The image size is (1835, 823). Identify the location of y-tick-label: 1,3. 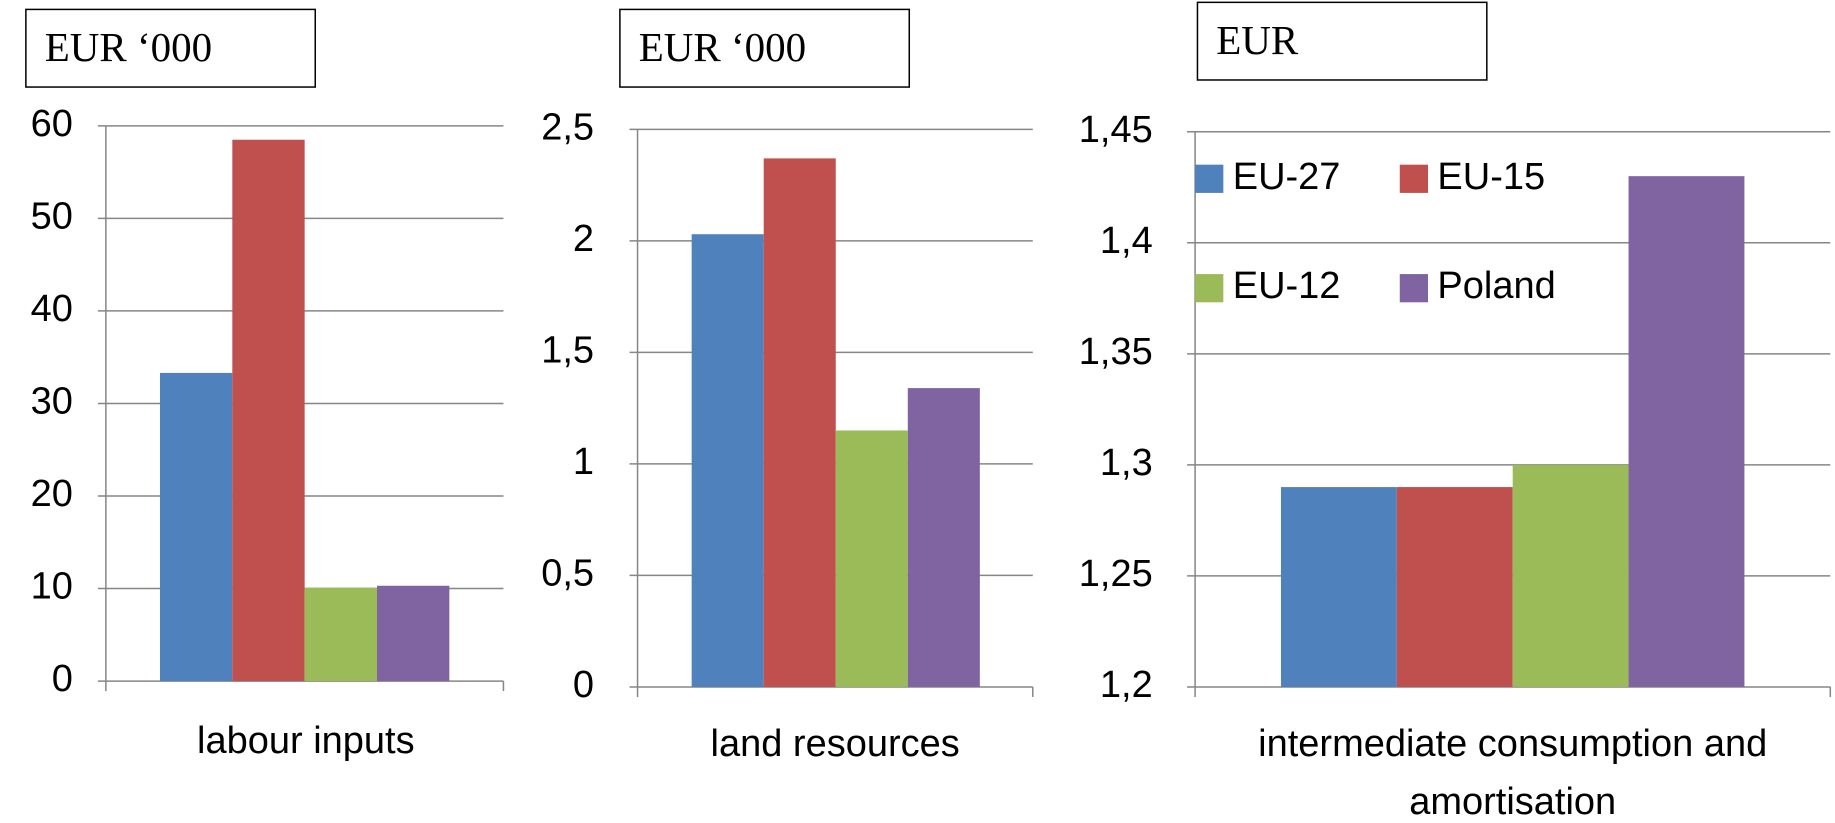
(1126, 463).